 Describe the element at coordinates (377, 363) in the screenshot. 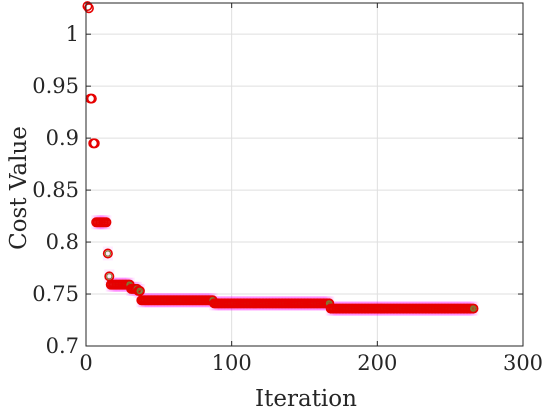

I see `x-tick-label: 200` at that location.